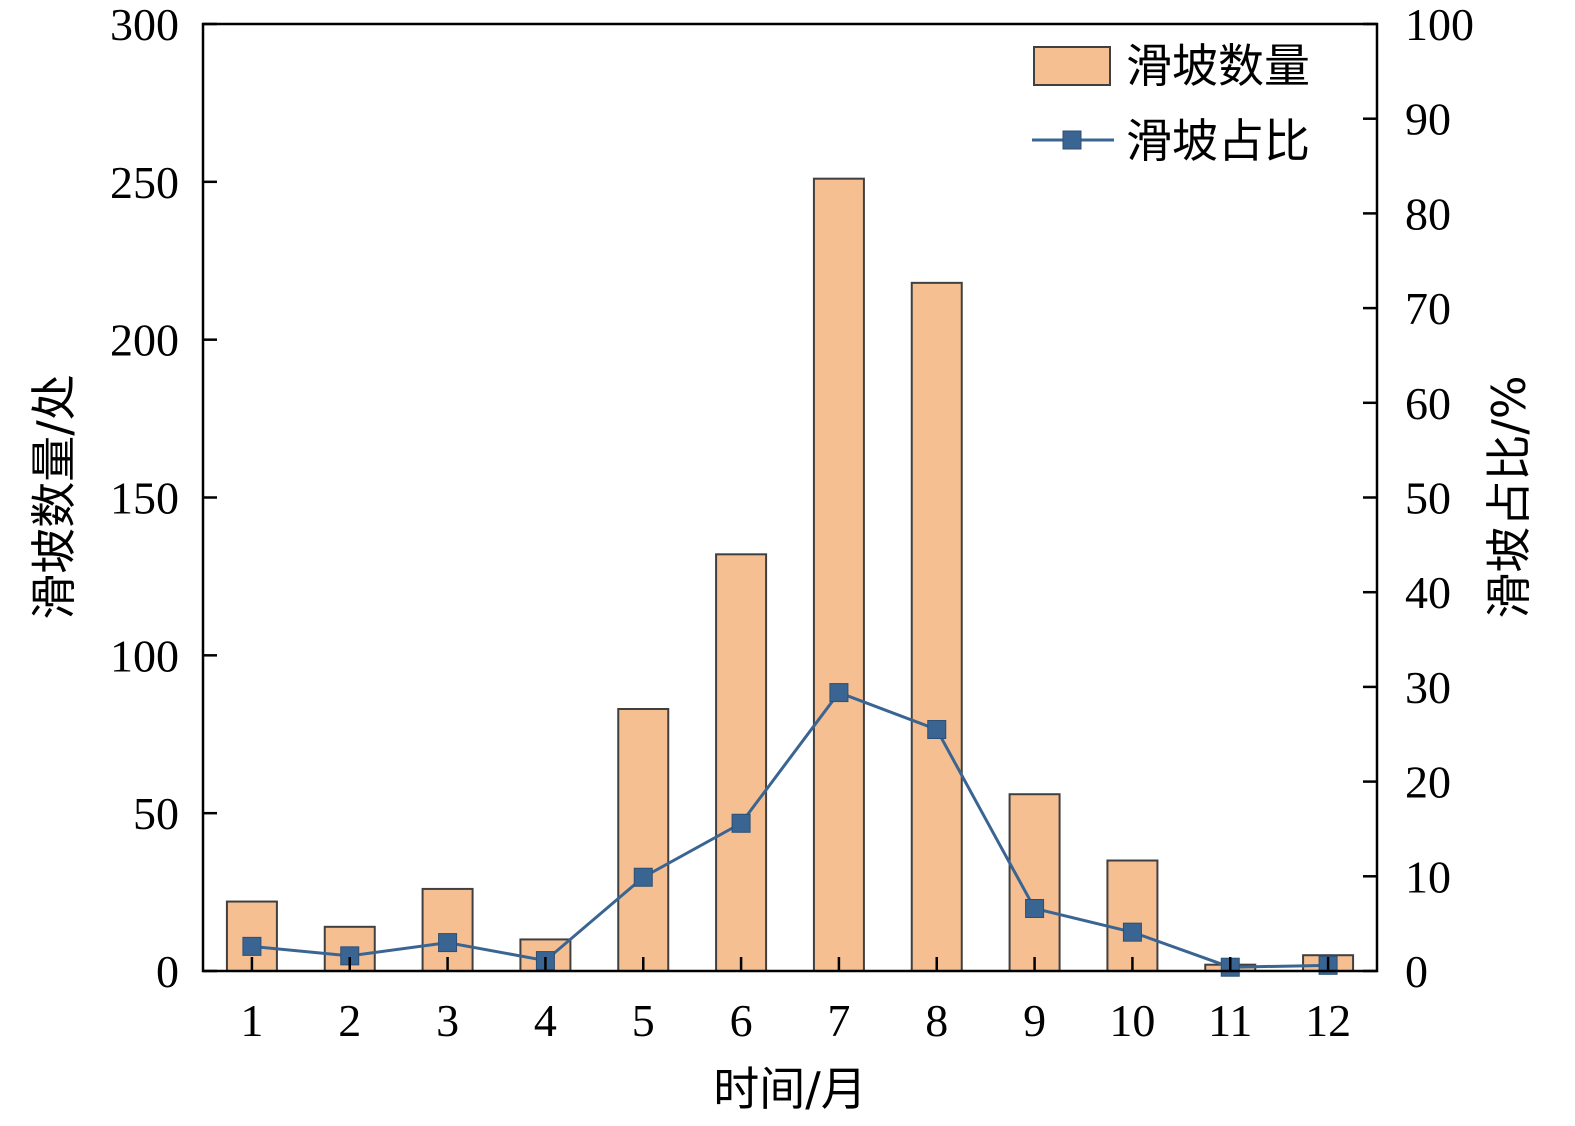 This screenshot has width=1575, height=1126. I want to click on left-tick-label: 0, so click(167, 971).